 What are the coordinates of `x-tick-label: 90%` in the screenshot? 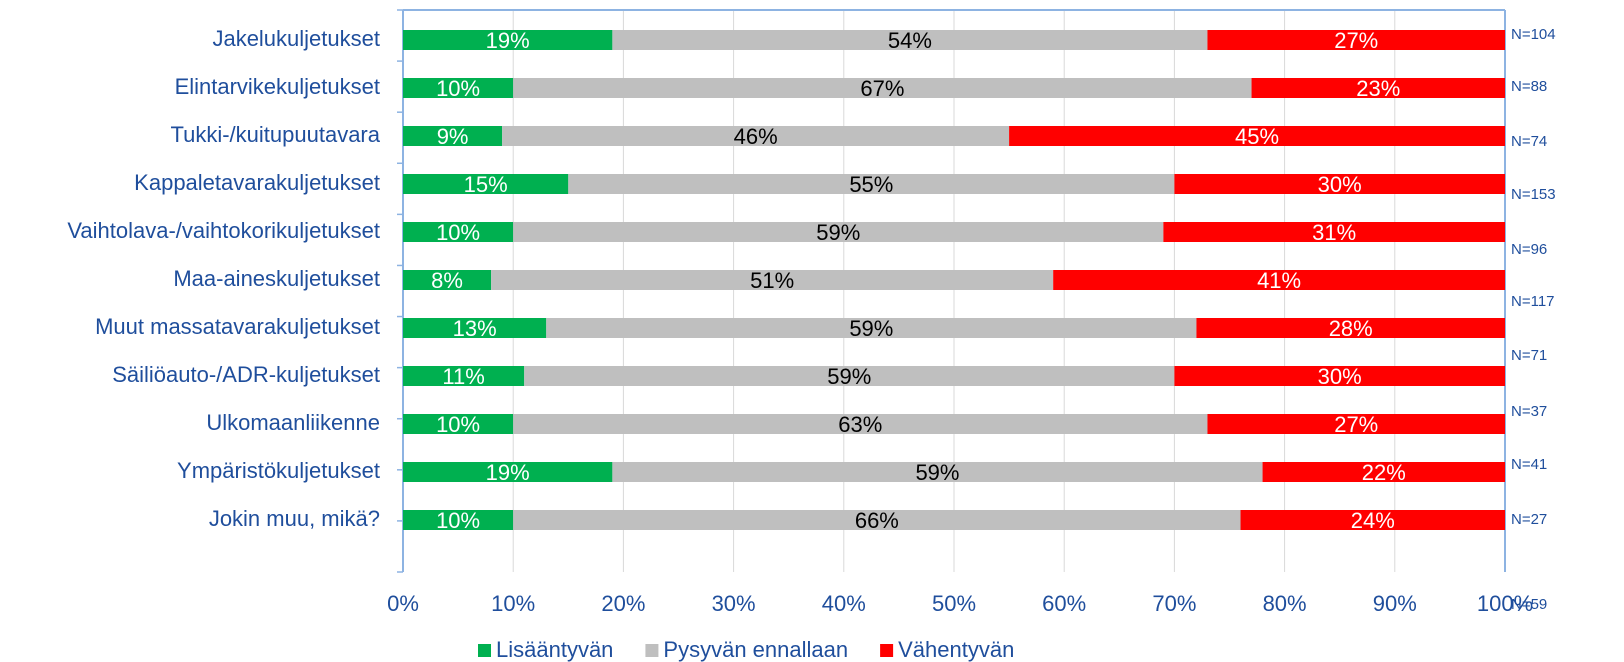 It's located at (1395, 603).